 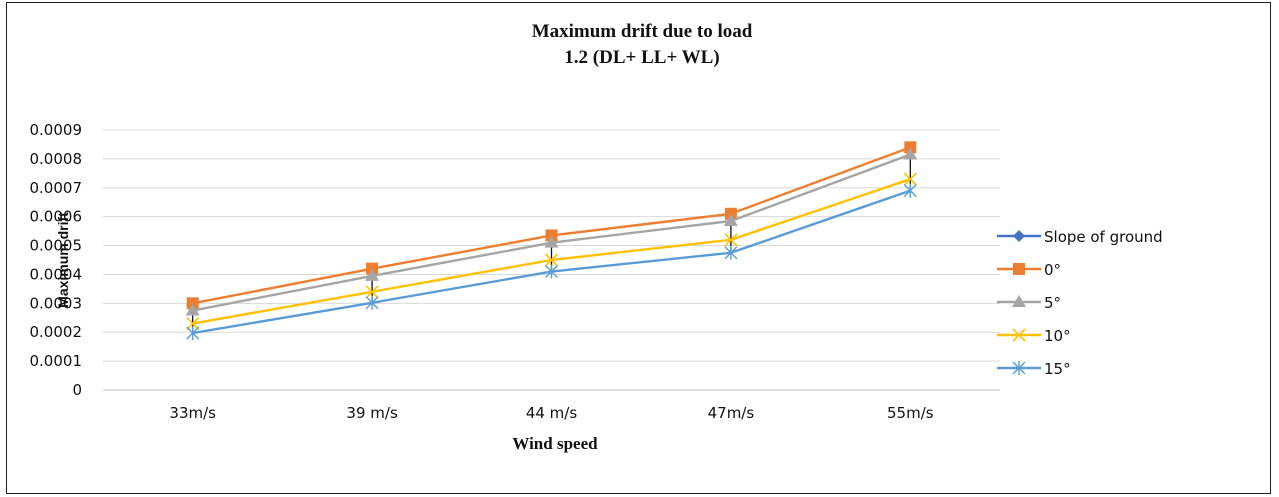 I want to click on legend: Slope of ground 0° 5° 10° 15°, so click(x=1080, y=303).